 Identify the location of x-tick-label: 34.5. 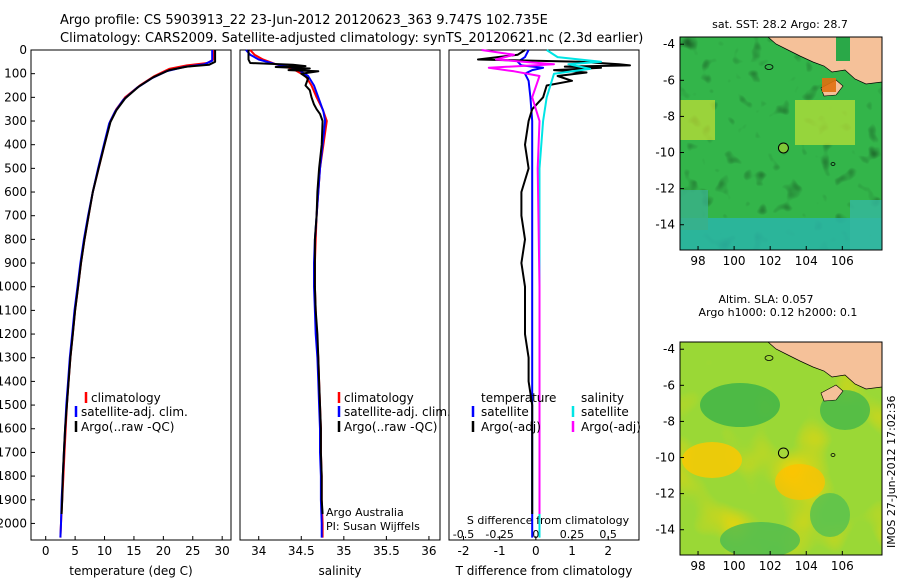
(301, 551).